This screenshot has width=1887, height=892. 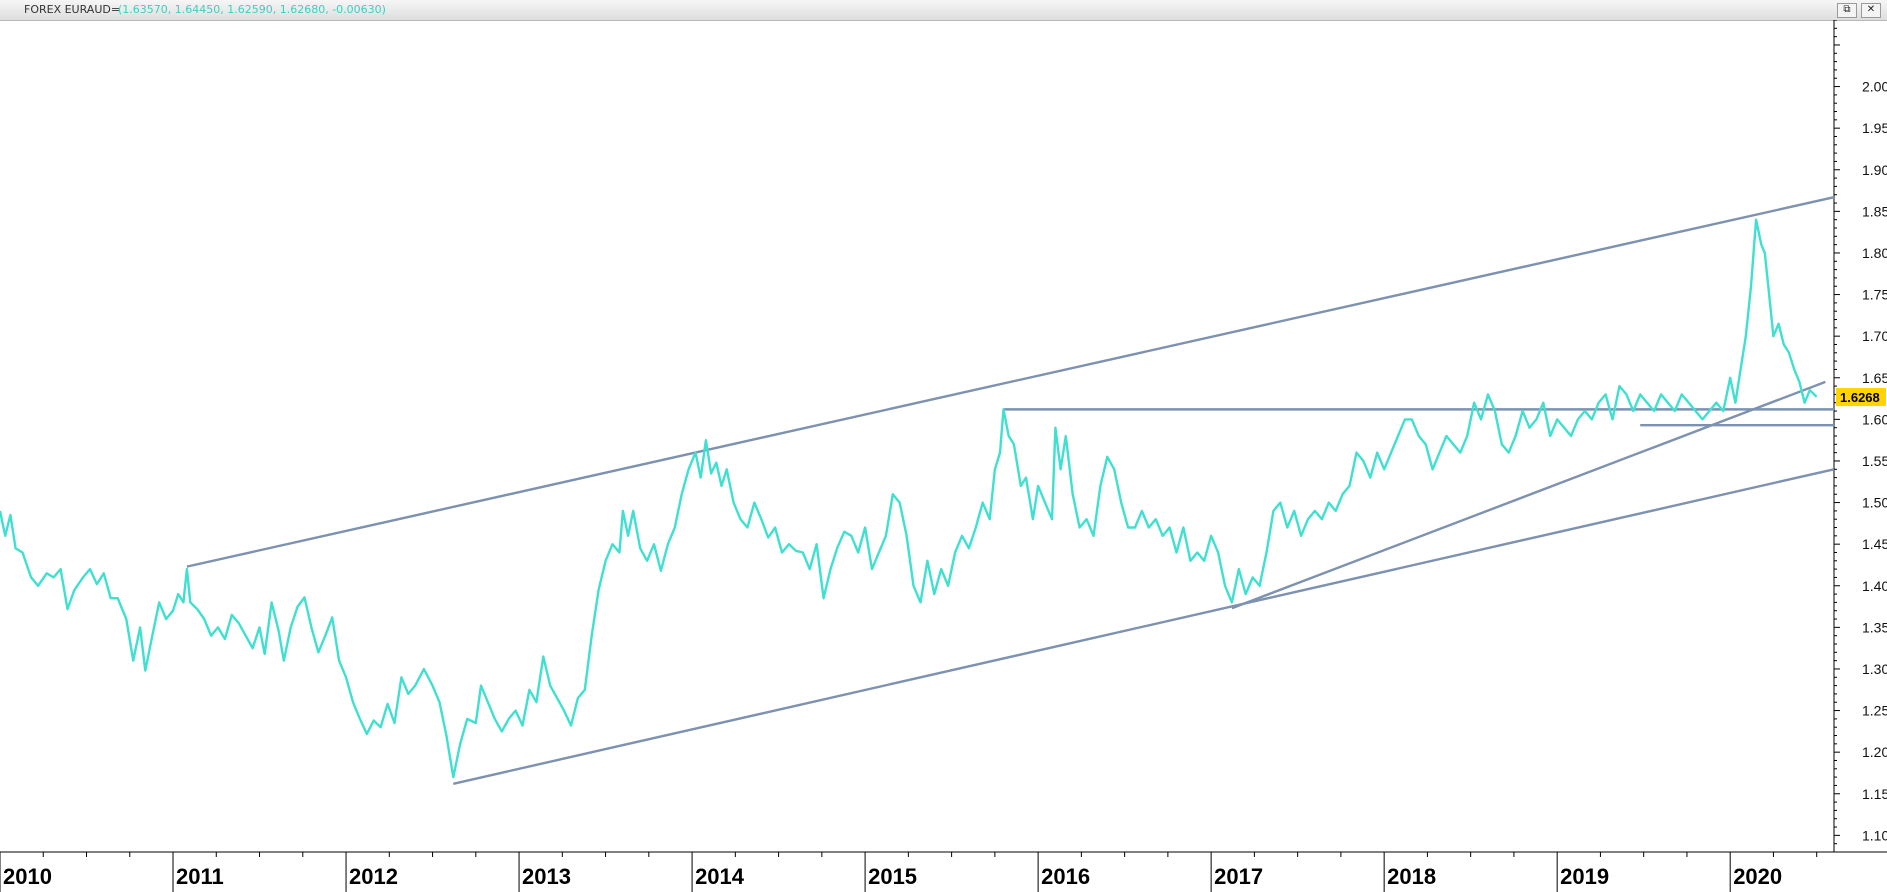 I want to click on last-price-label: 1.6268, so click(x=1860, y=397).